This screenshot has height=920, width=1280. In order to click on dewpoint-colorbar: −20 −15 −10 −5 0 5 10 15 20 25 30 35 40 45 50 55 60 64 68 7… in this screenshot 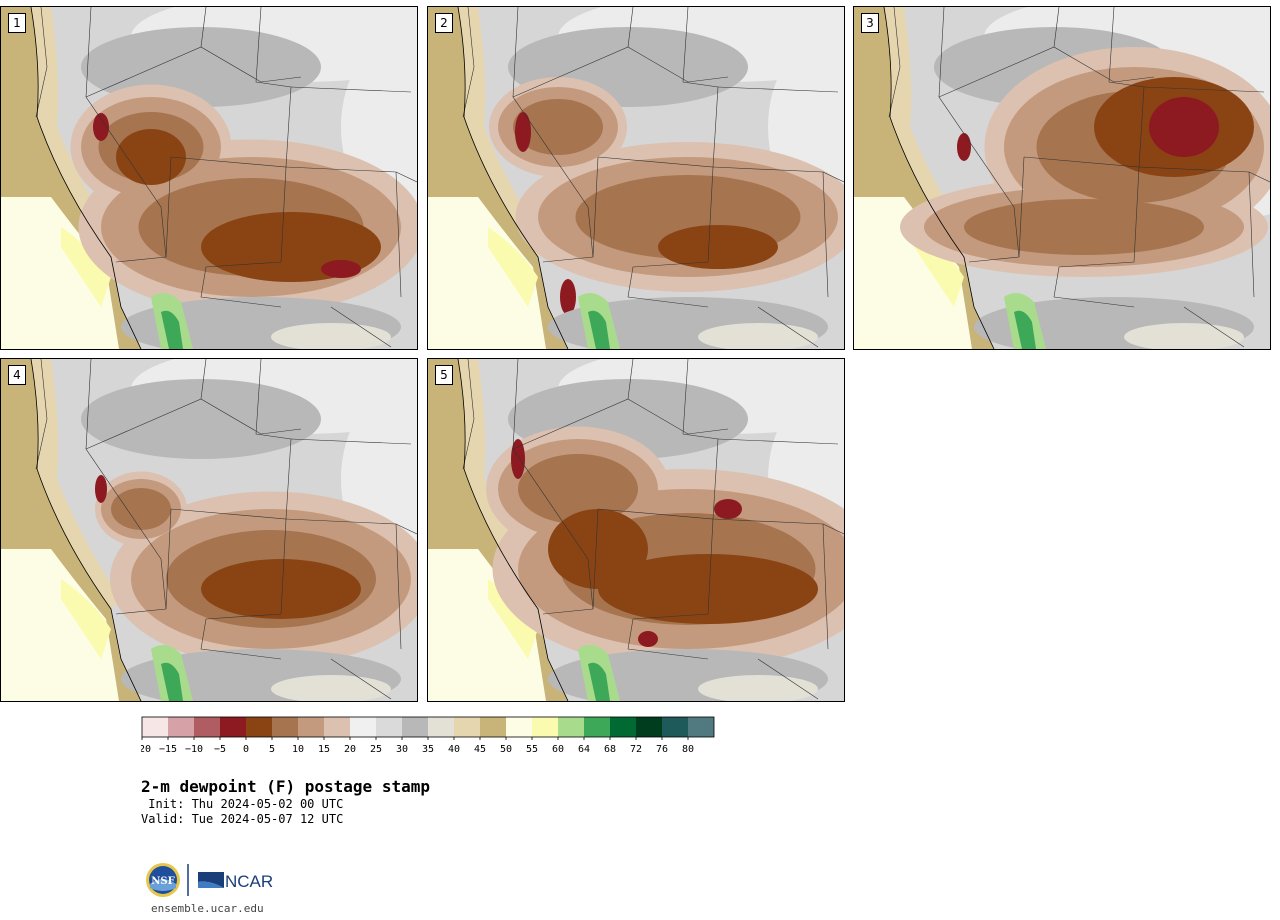, I will do `click(428, 735)`.